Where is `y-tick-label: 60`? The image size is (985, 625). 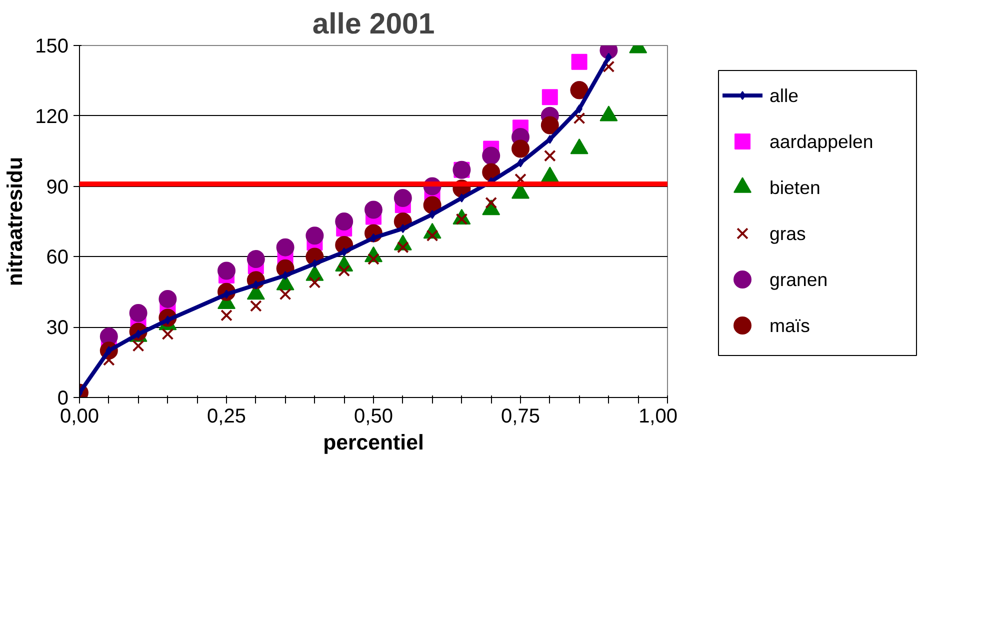 y-tick-label: 60 is located at coordinates (57, 257).